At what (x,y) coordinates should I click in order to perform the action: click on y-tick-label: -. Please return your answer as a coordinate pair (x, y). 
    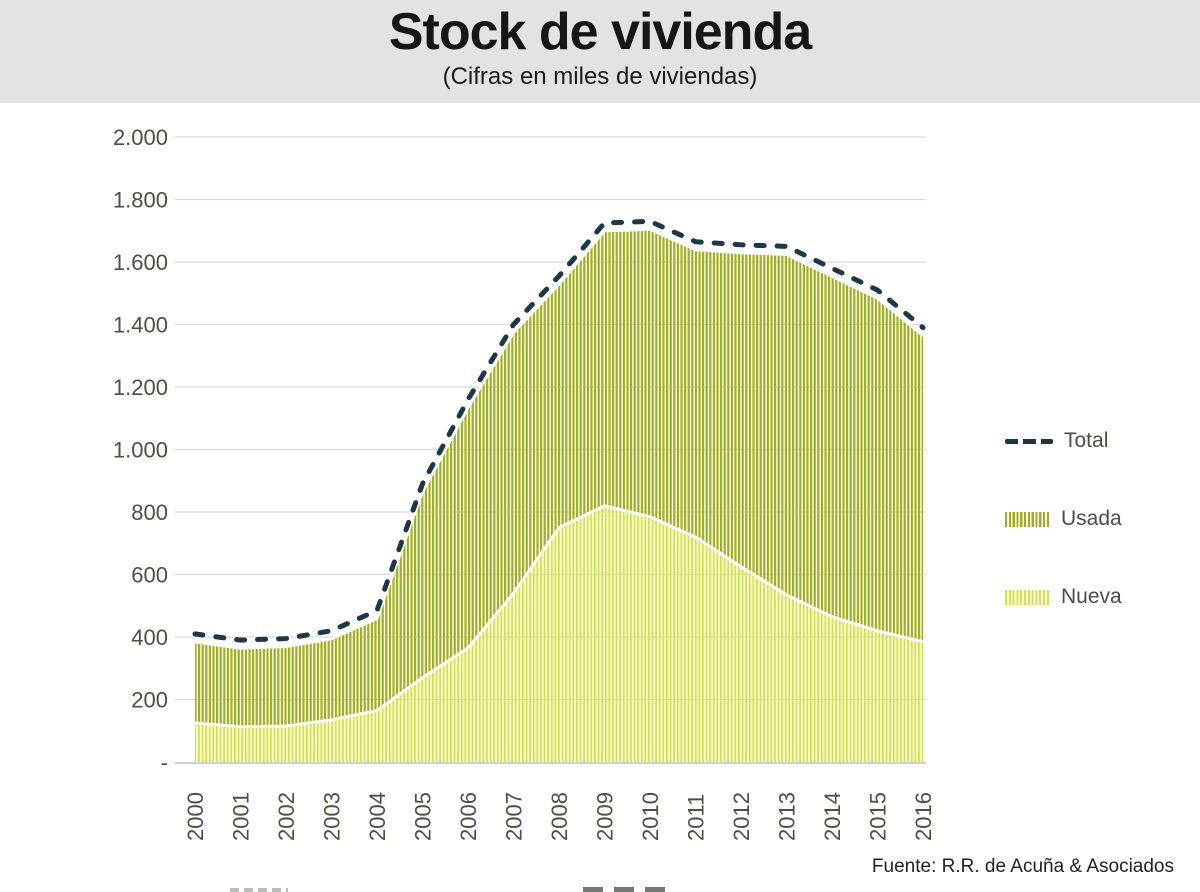
    Looking at the image, I should click on (164, 762).